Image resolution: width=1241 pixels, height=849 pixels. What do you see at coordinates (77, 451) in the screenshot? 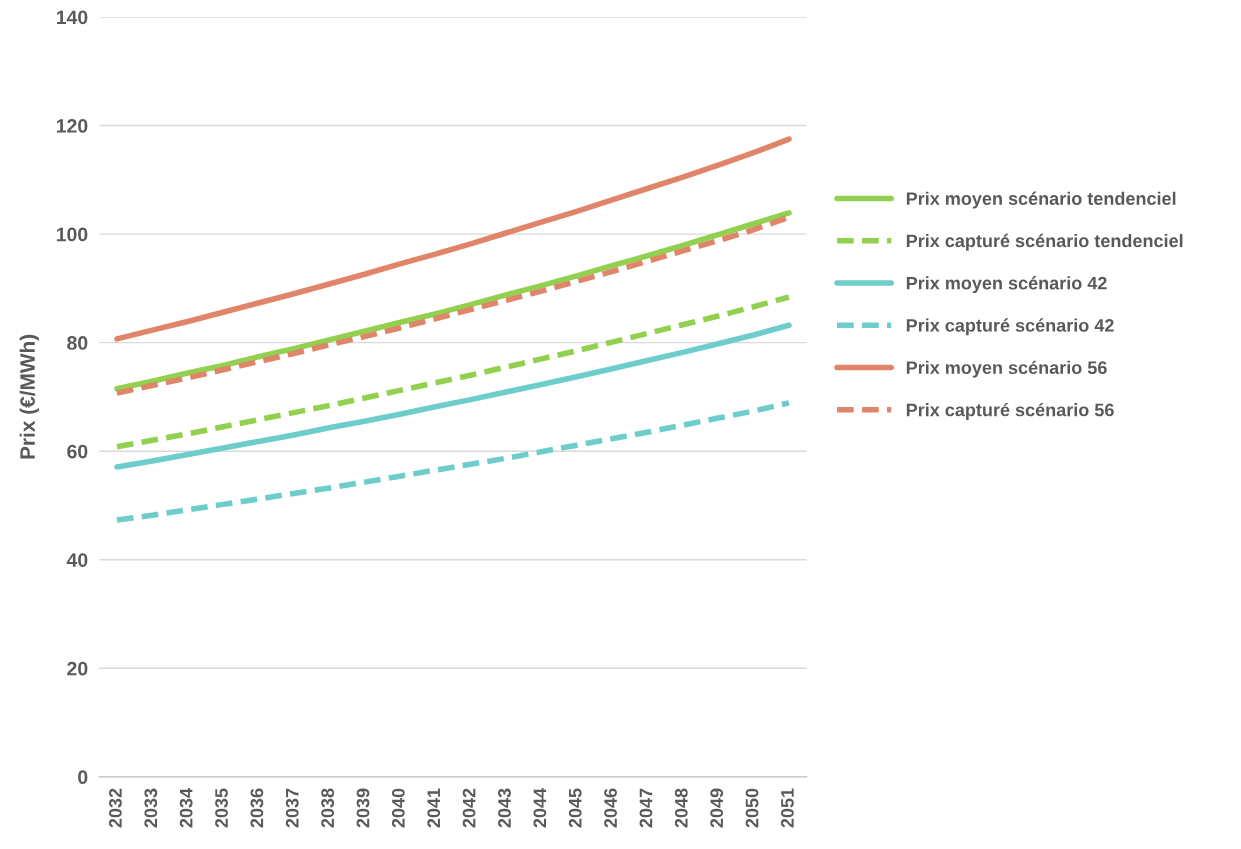
I see `y-tick-label: 60` at bounding box center [77, 451].